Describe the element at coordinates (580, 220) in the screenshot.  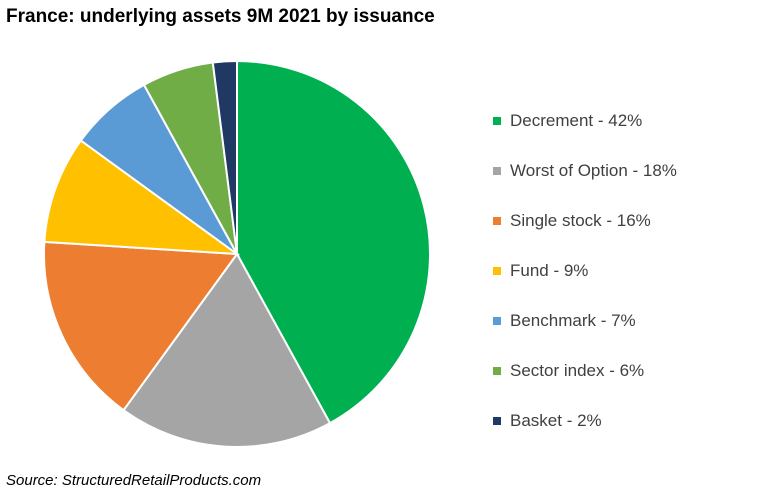
I see `legend-label: Single stock - 16%` at that location.